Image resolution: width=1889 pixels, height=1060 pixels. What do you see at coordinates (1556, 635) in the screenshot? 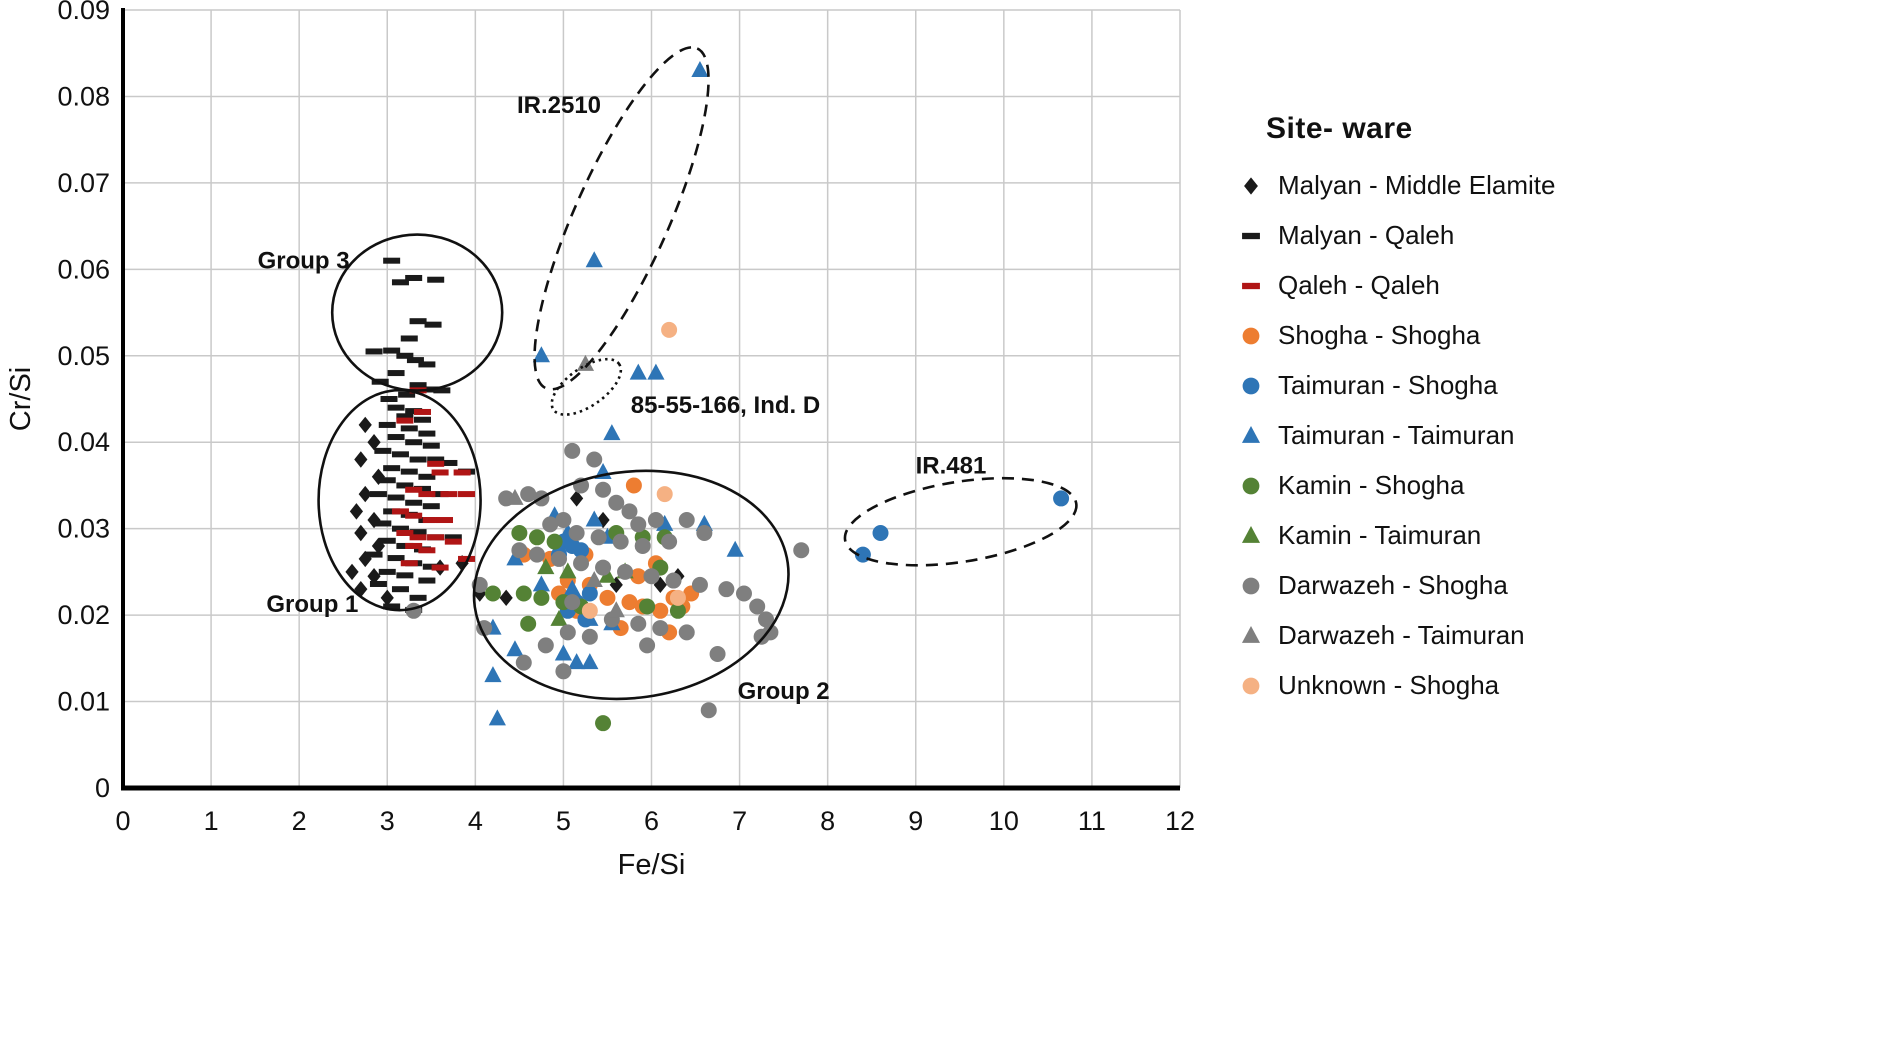
I see `legend-item: Darwazeh - Taimuran` at bounding box center [1556, 635].